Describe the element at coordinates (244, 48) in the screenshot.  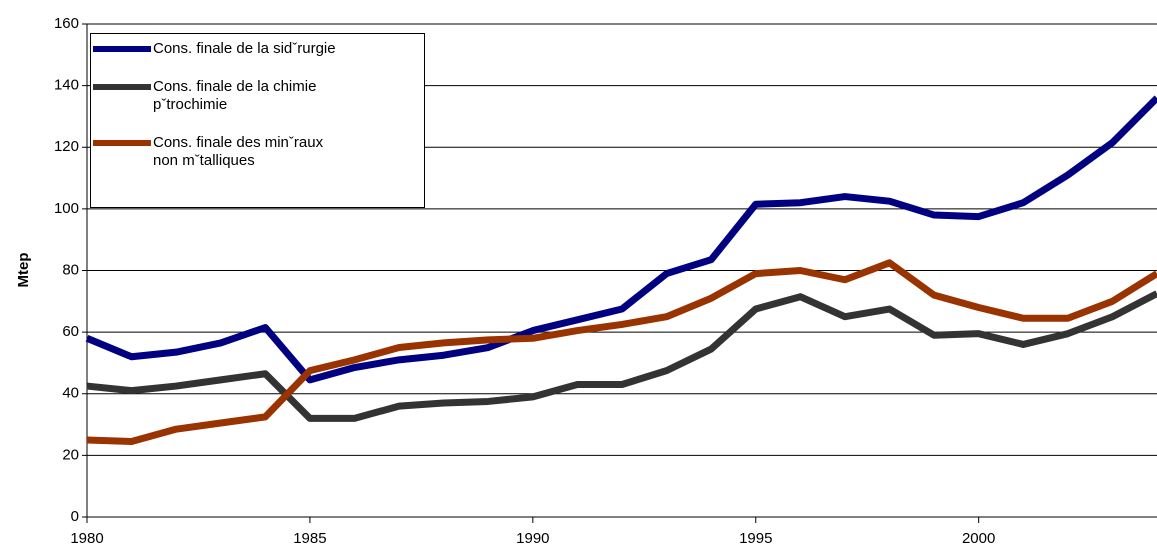
I see `legend-label: Cons. finale de la sidˇrurgie` at that location.